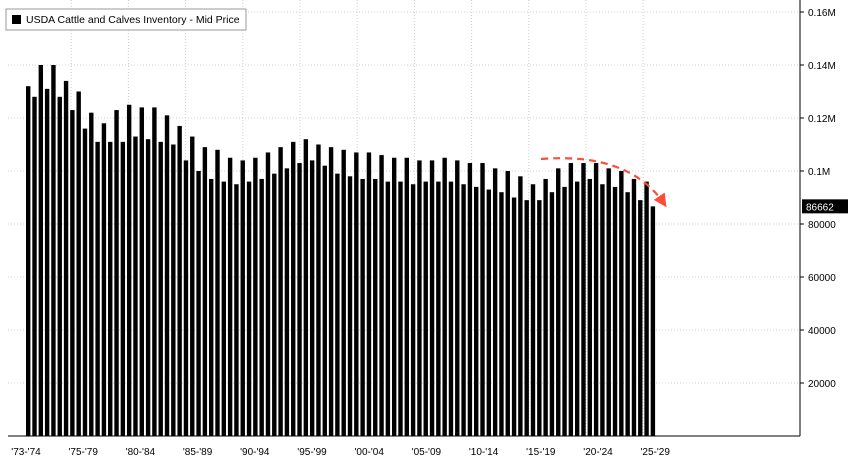 This screenshot has height=466, width=848. I want to click on y-tick-label: 0.16M, so click(822, 13).